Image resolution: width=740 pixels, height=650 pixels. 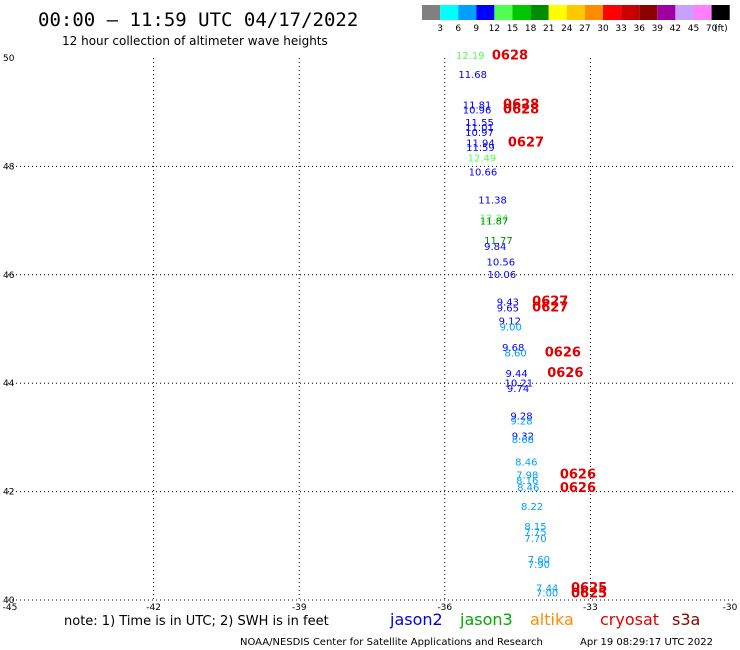 What do you see at coordinates (511, 328) in the screenshot?
I see `wave-height-point: 9.00` at bounding box center [511, 328].